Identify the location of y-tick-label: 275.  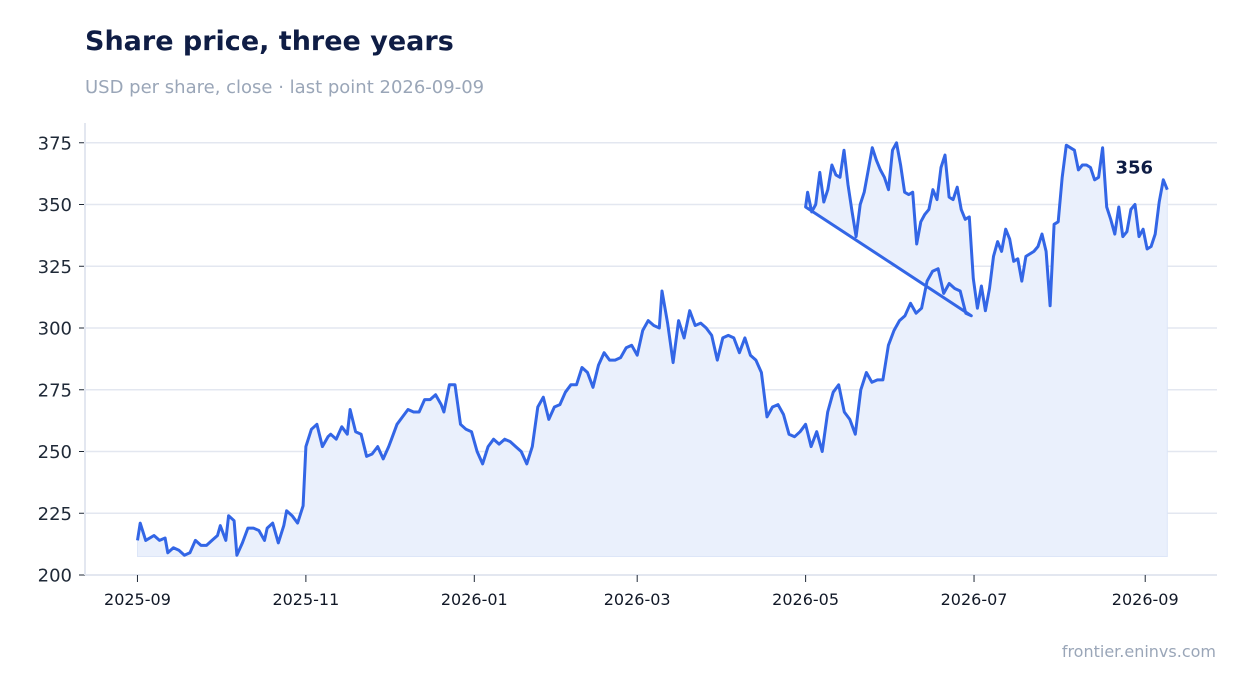
(55, 390).